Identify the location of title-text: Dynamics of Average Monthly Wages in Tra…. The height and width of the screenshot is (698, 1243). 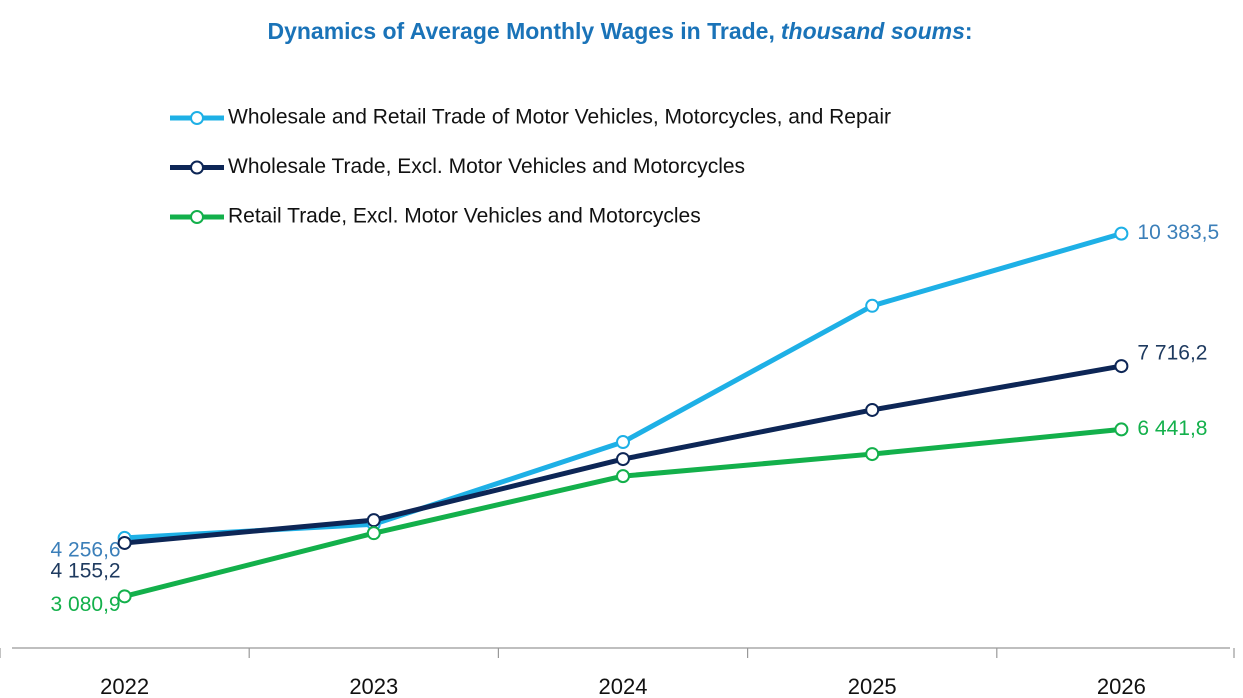
(520, 31).